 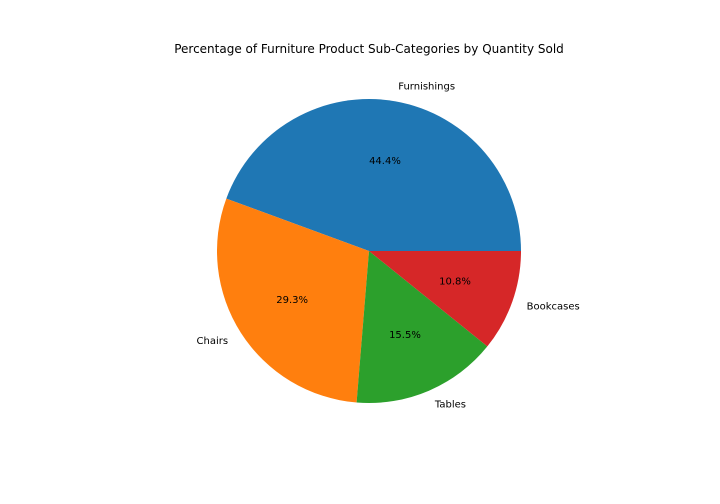 I want to click on slice-label-chairs: Chairs, so click(x=213, y=341).